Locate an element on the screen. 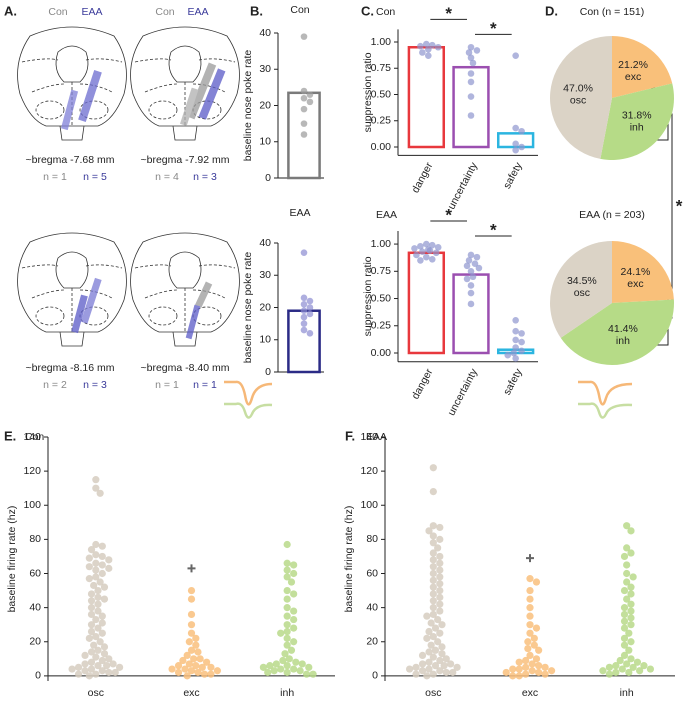  y-tick-label: 100 is located at coordinates (369, 505).